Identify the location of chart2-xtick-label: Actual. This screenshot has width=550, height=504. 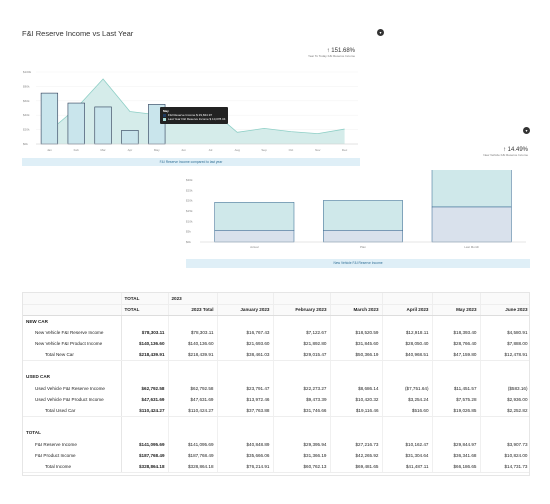
(254, 247).